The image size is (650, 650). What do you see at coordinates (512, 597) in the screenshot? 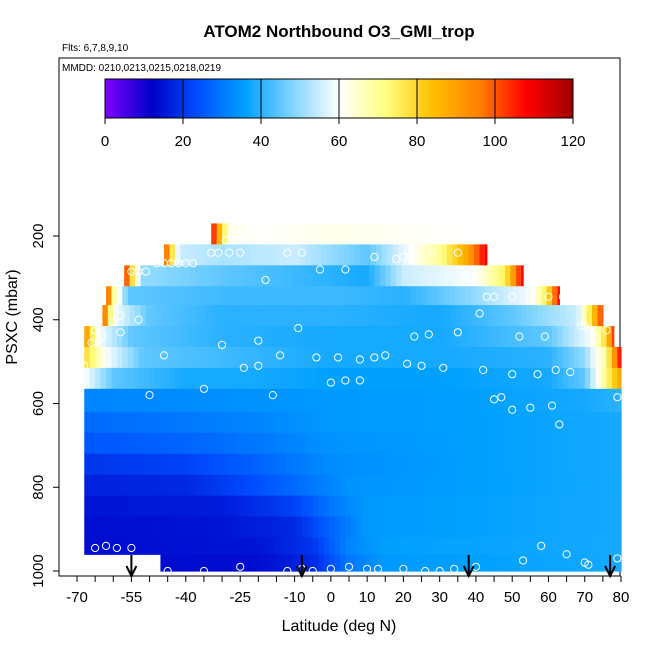
I see `x-tick-label: 50` at bounding box center [512, 597].